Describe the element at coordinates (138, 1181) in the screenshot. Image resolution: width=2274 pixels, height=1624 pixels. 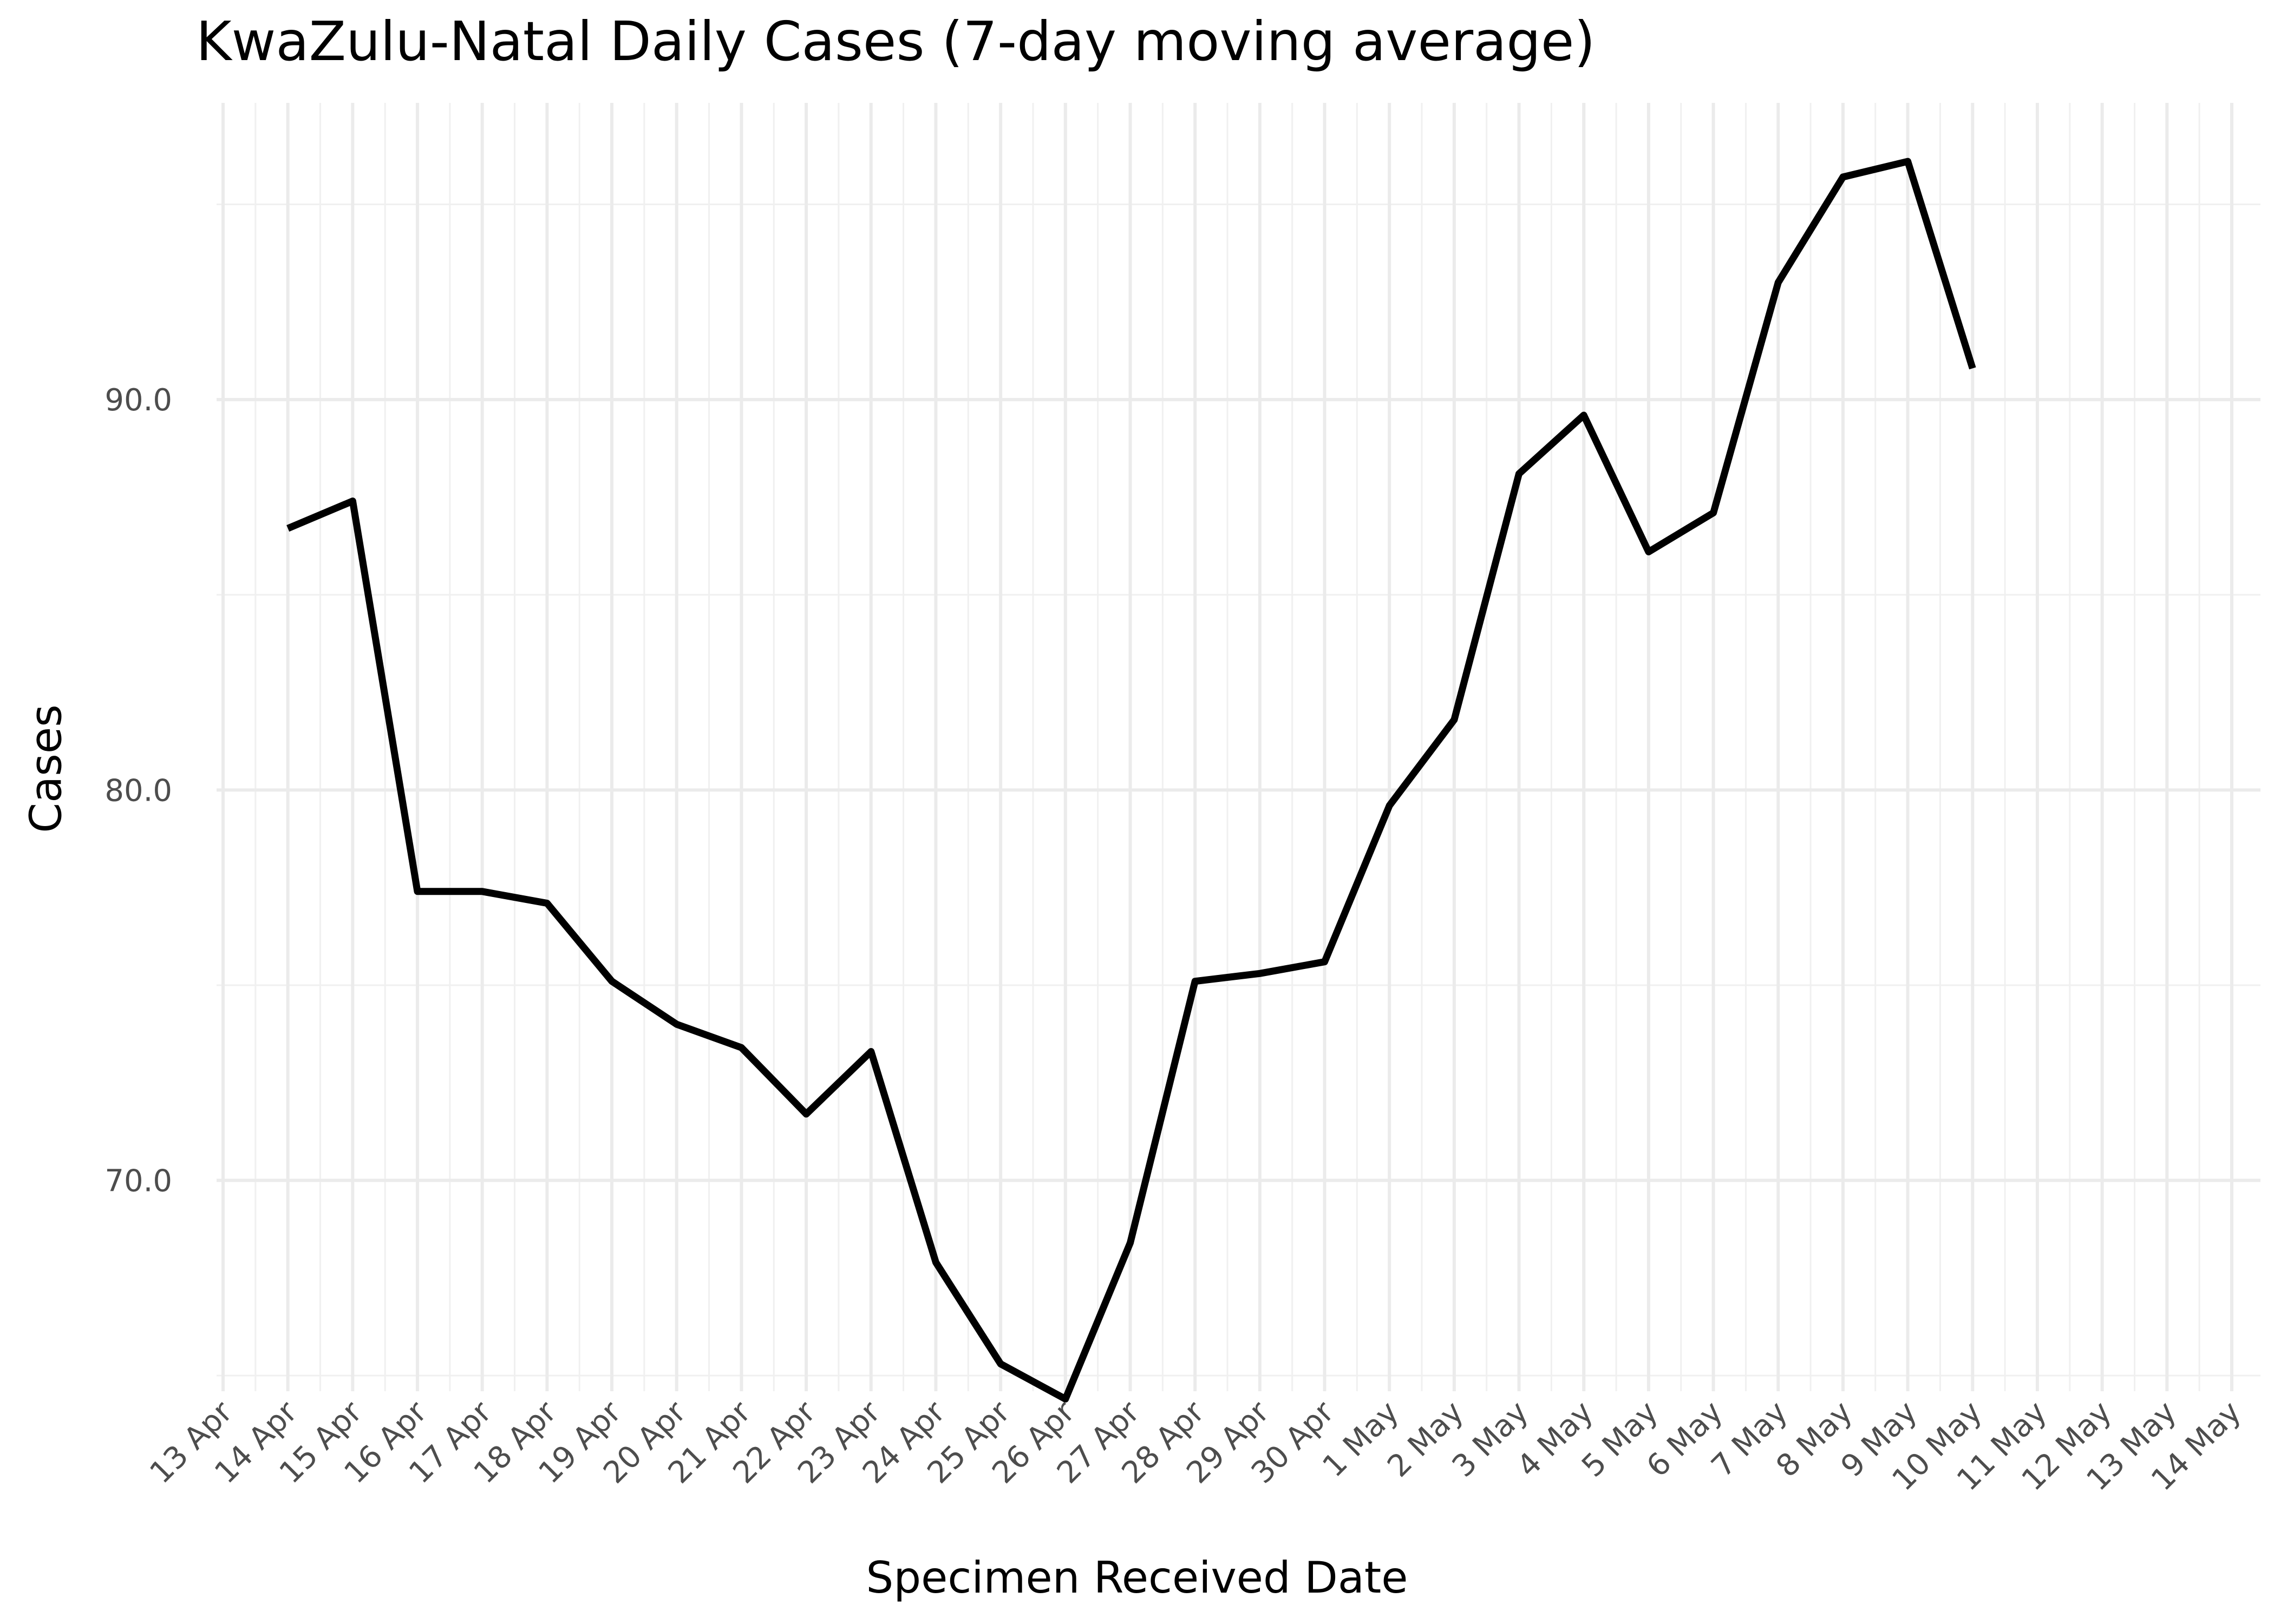
I see `y-tick-label: 70.0` at that location.